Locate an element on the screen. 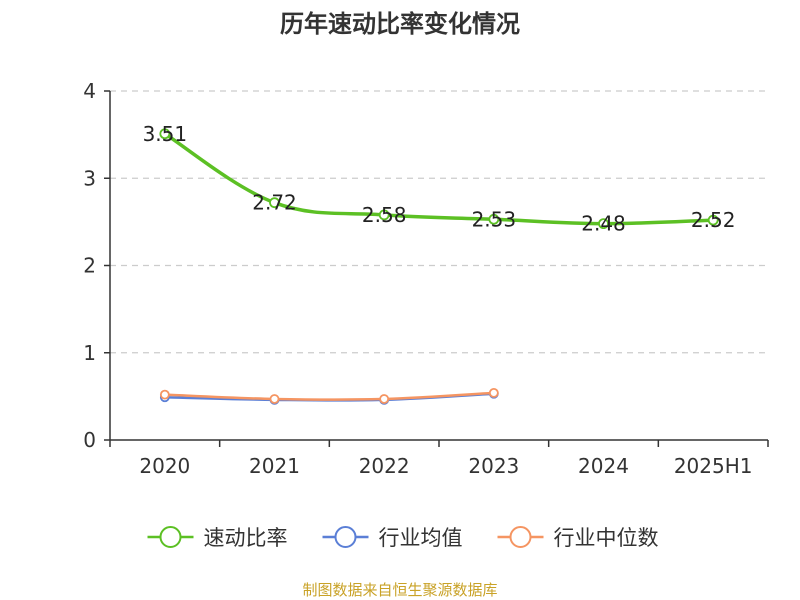  data-label-4: 2.48 is located at coordinates (603, 224).